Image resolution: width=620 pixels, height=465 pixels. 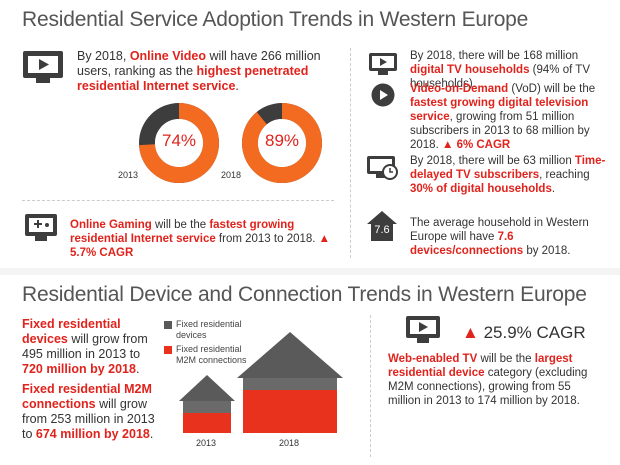 I want to click on donut-chart-2018, so click(x=282, y=145).